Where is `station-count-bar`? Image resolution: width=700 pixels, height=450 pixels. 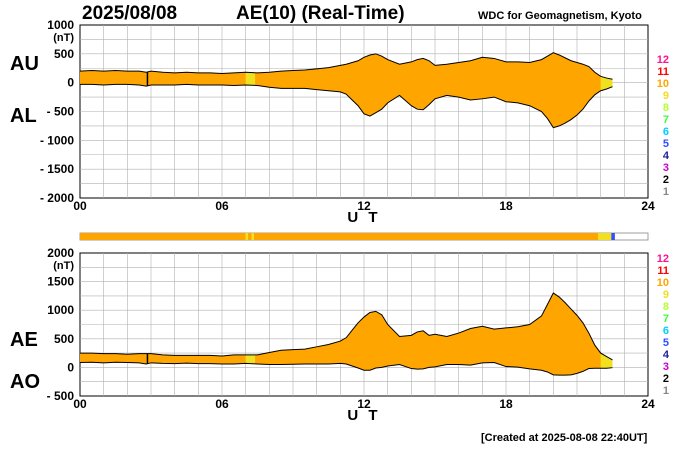 station-count-bar is located at coordinates (364, 236).